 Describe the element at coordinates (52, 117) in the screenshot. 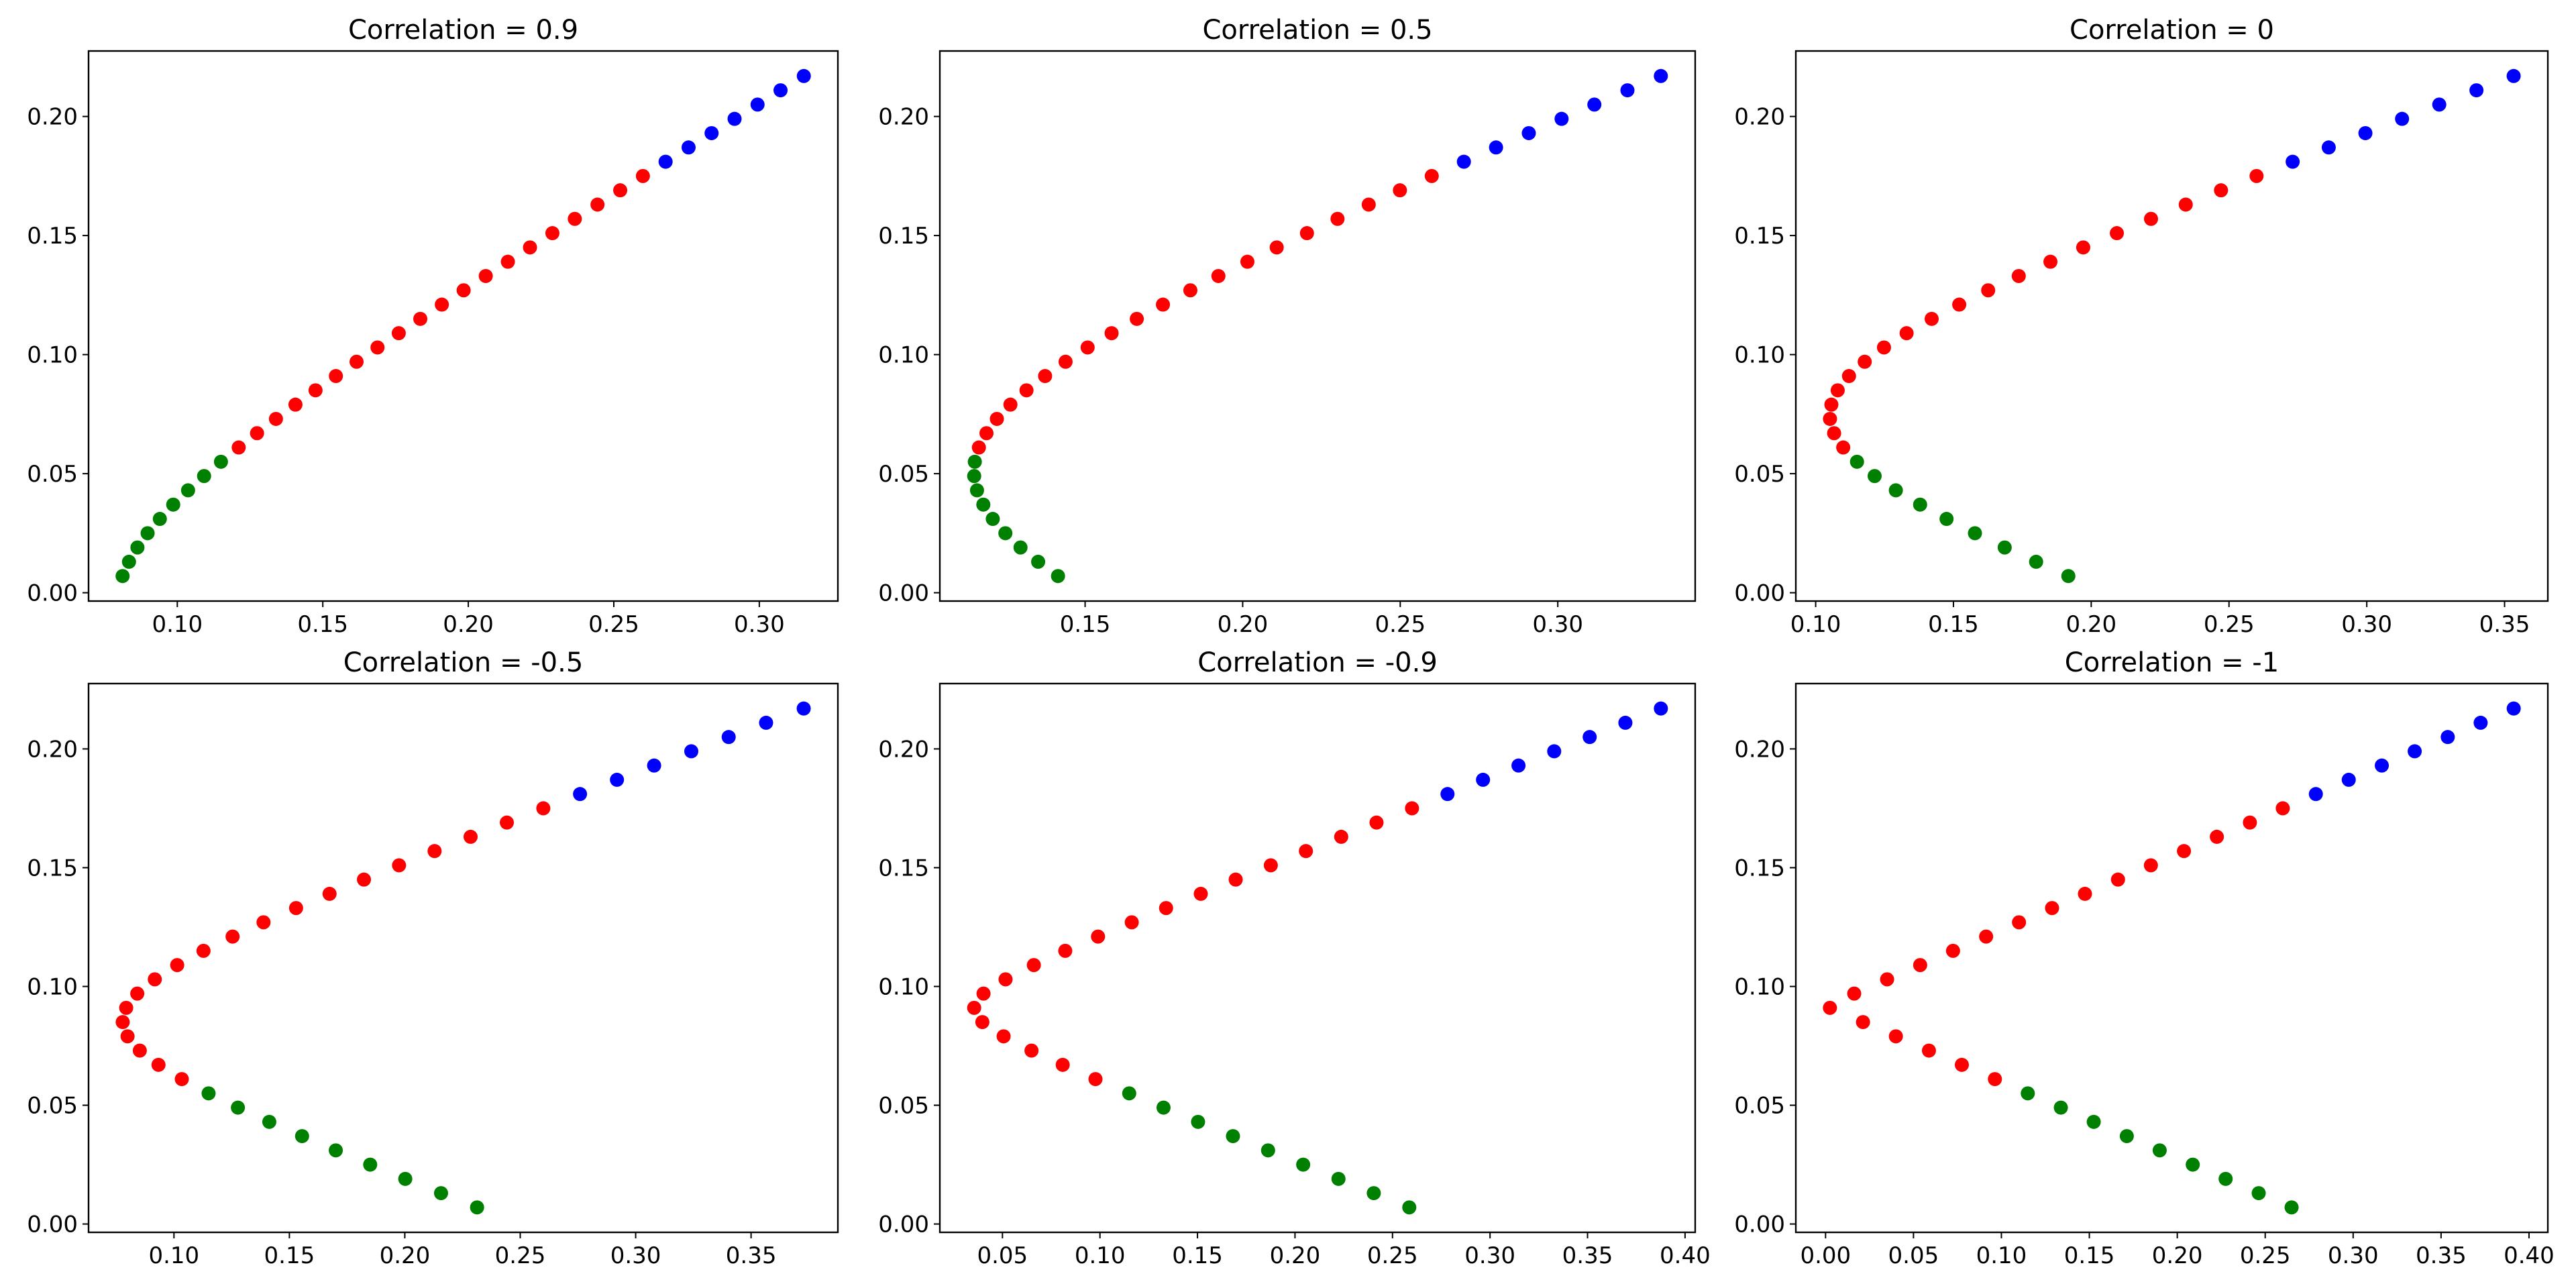

I see `y-tick-label: 0.20` at that location.